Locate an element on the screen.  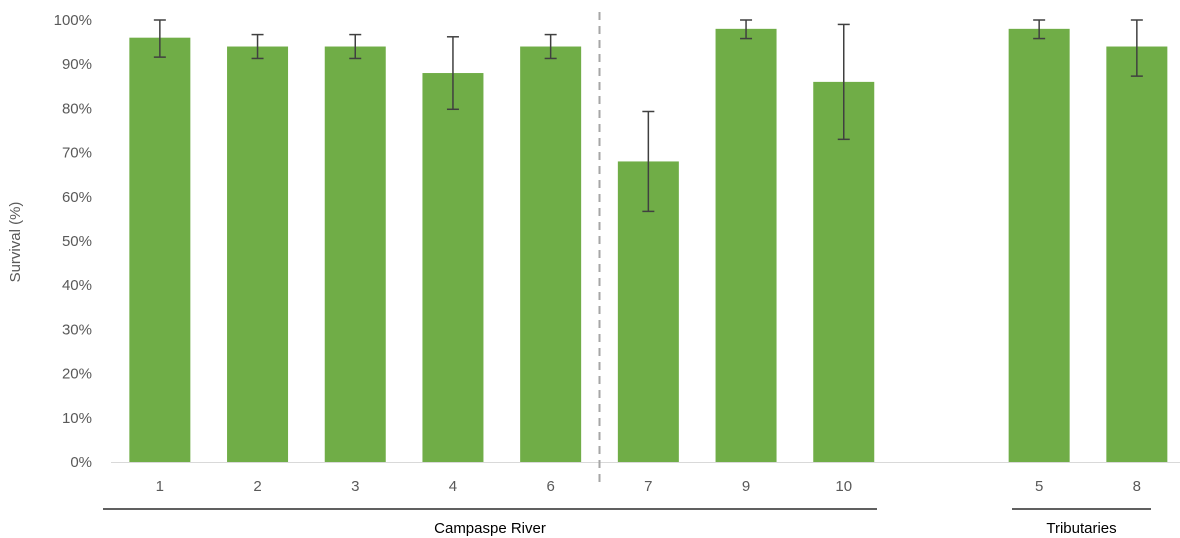
y-tick-label: 10% is located at coordinates (77, 418).